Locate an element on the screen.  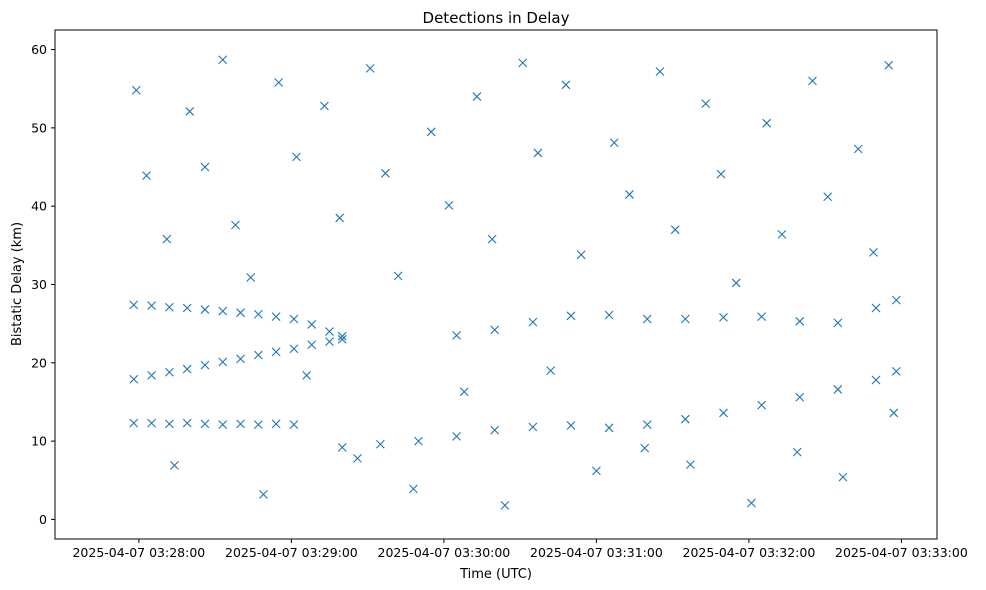
y-tick-label: 10 is located at coordinates (39, 441).